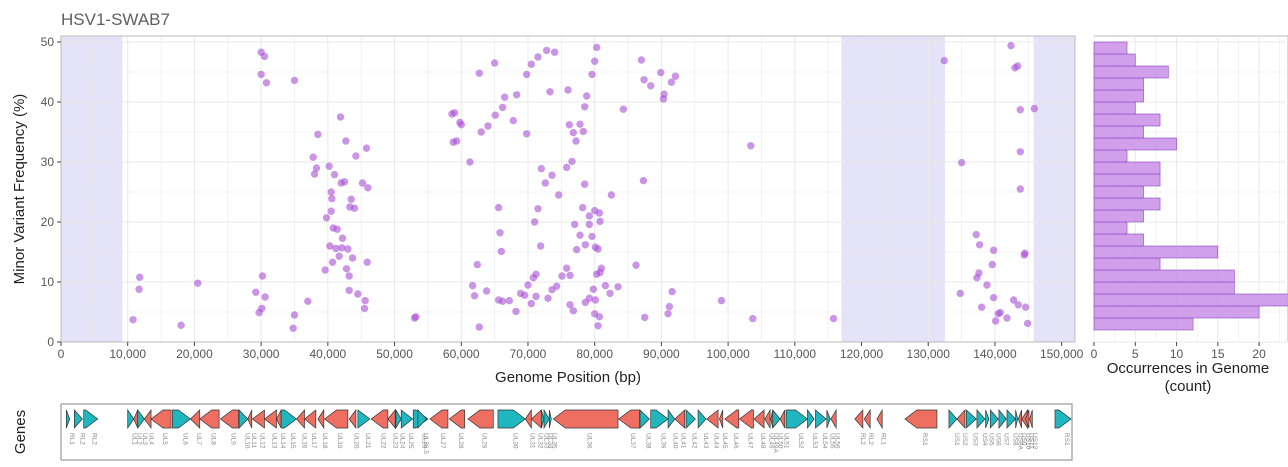 This screenshot has width=1288, height=467. What do you see at coordinates (531, 441) in the screenshot?
I see `gene-label: UL31` at bounding box center [531, 441].